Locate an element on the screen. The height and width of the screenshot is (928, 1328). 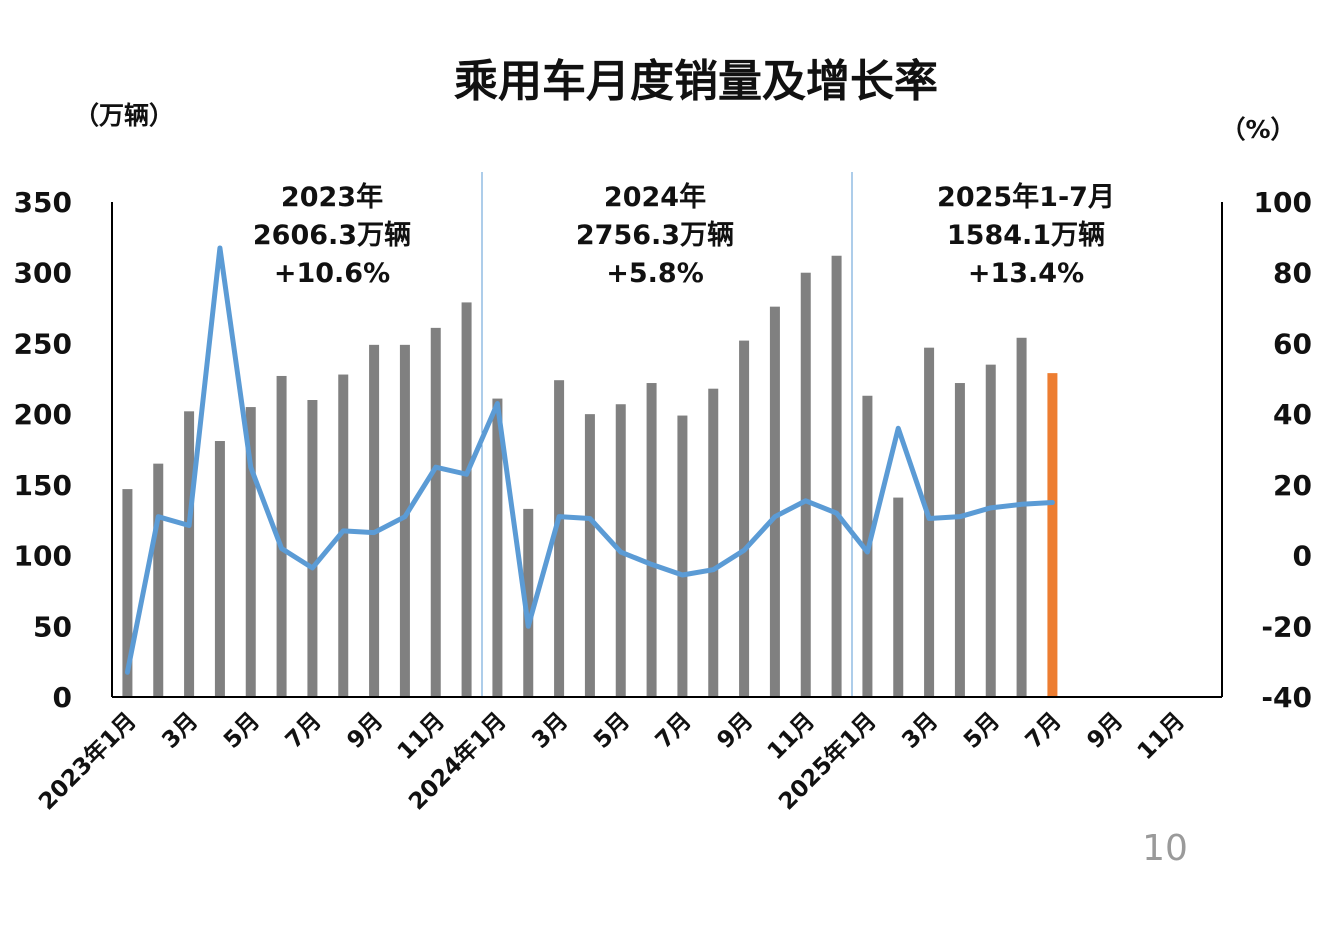
left-tick-label: 200 is located at coordinates (43, 414).